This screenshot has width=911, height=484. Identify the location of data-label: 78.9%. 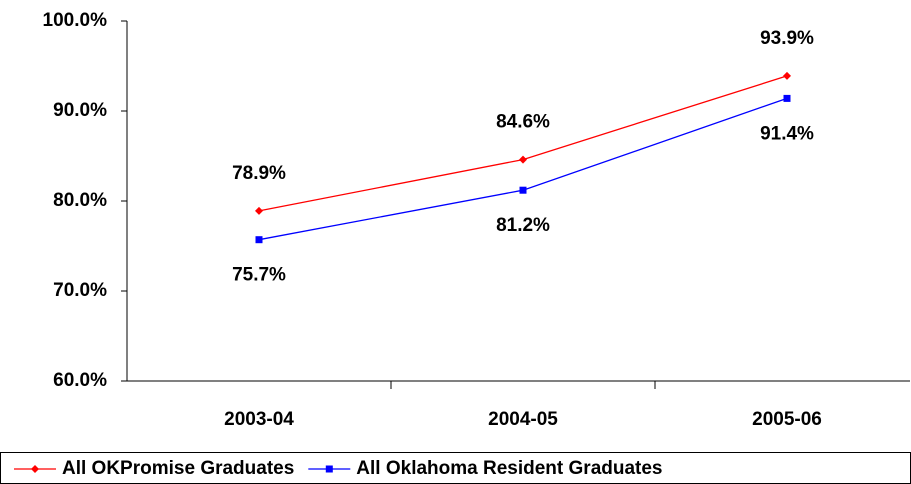
(259, 173).